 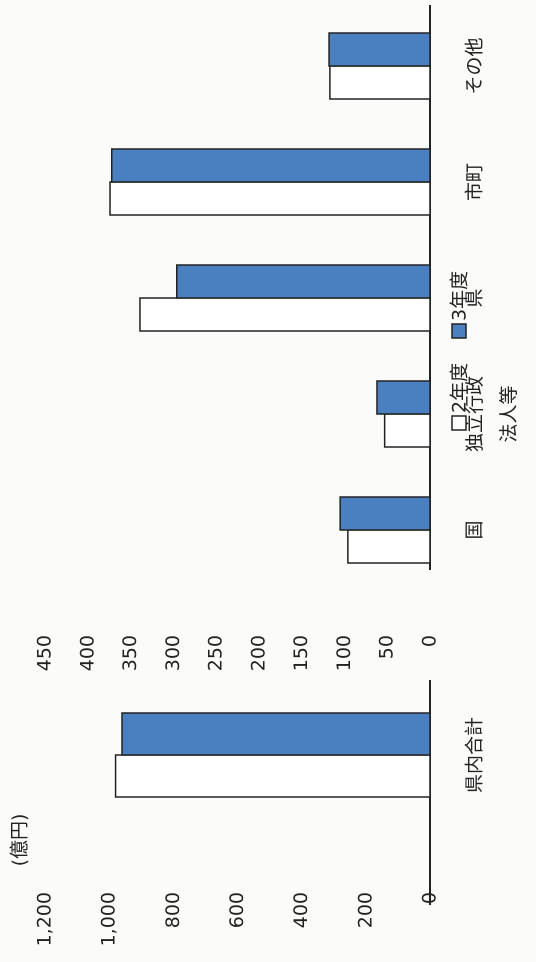 What do you see at coordinates (45, 653) in the screenshot?
I see `y-tick-label: 450` at bounding box center [45, 653].